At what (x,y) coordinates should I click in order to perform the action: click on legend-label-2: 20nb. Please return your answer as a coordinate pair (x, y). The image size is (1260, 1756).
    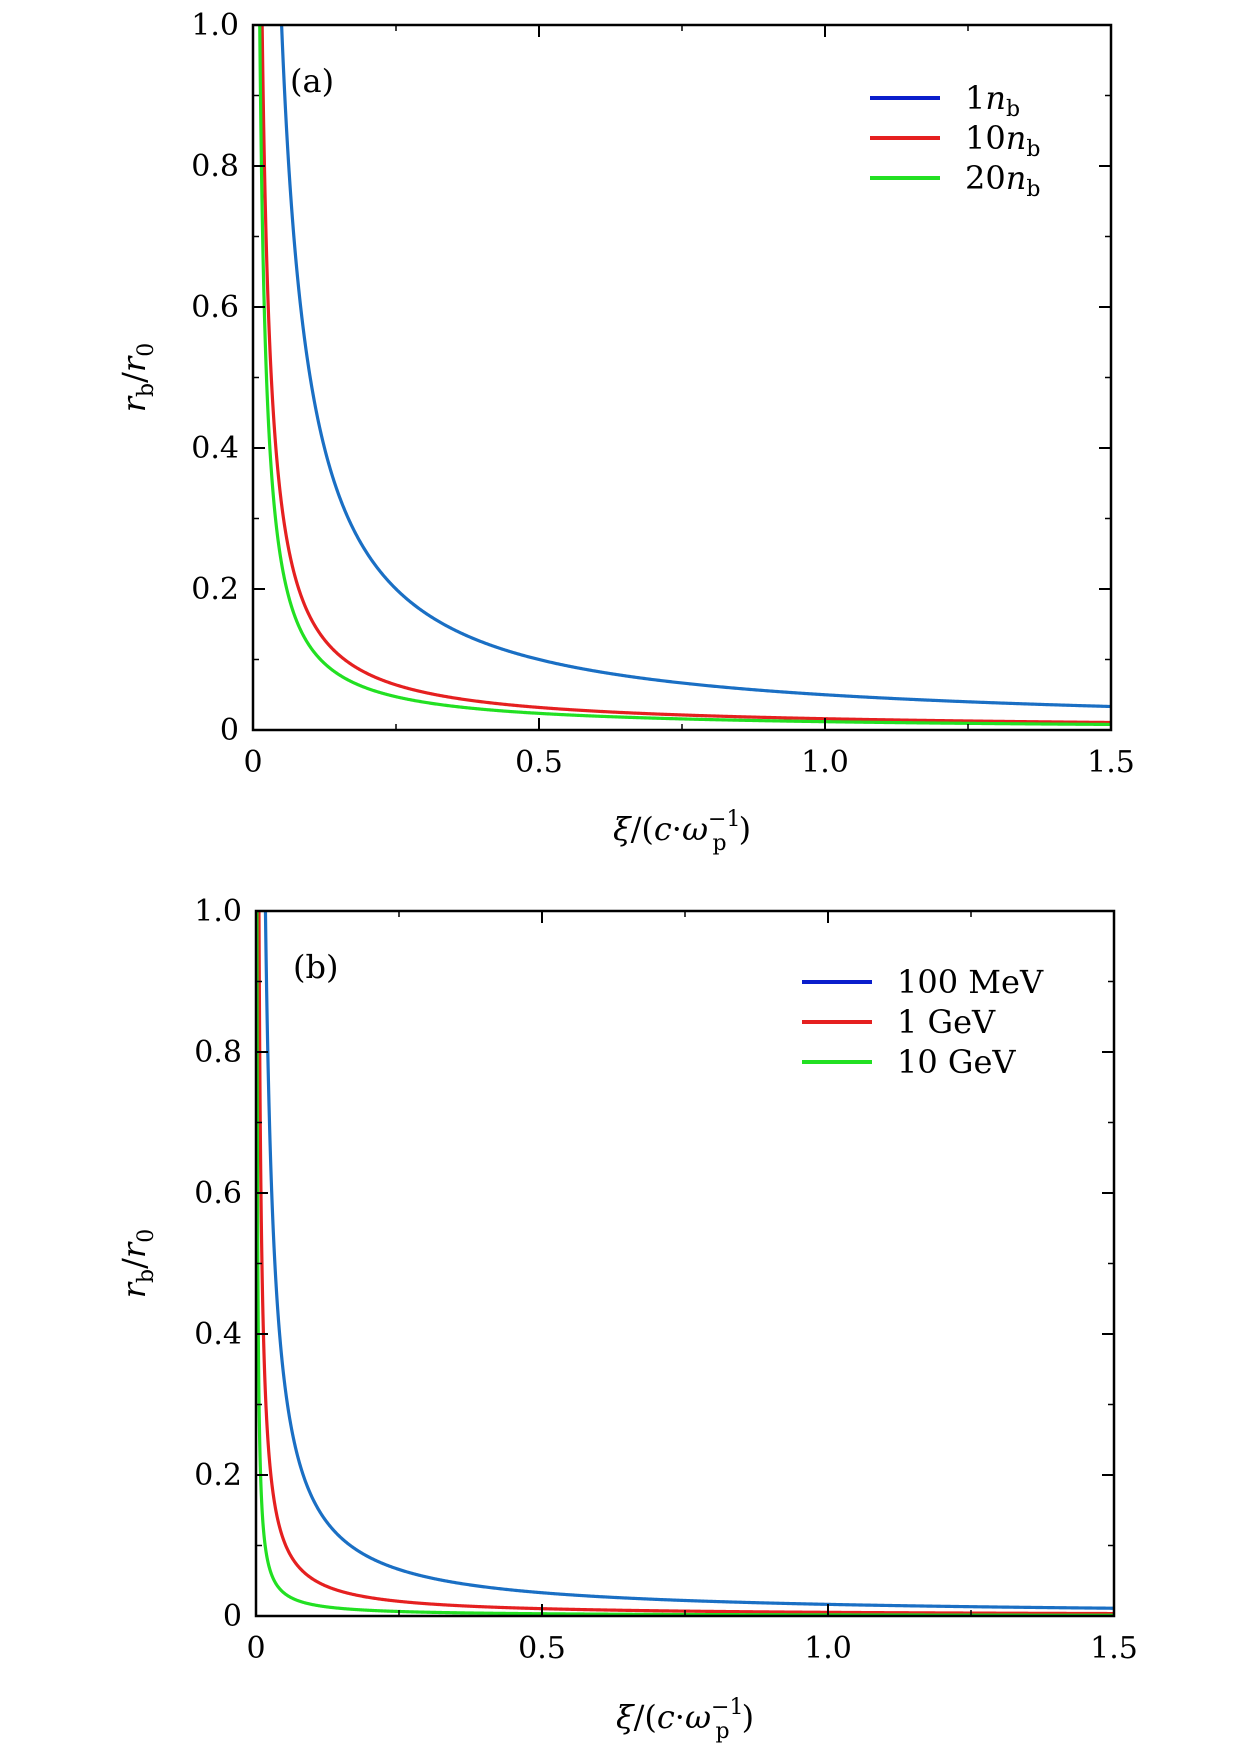
    Looking at the image, I should click on (1002, 180).